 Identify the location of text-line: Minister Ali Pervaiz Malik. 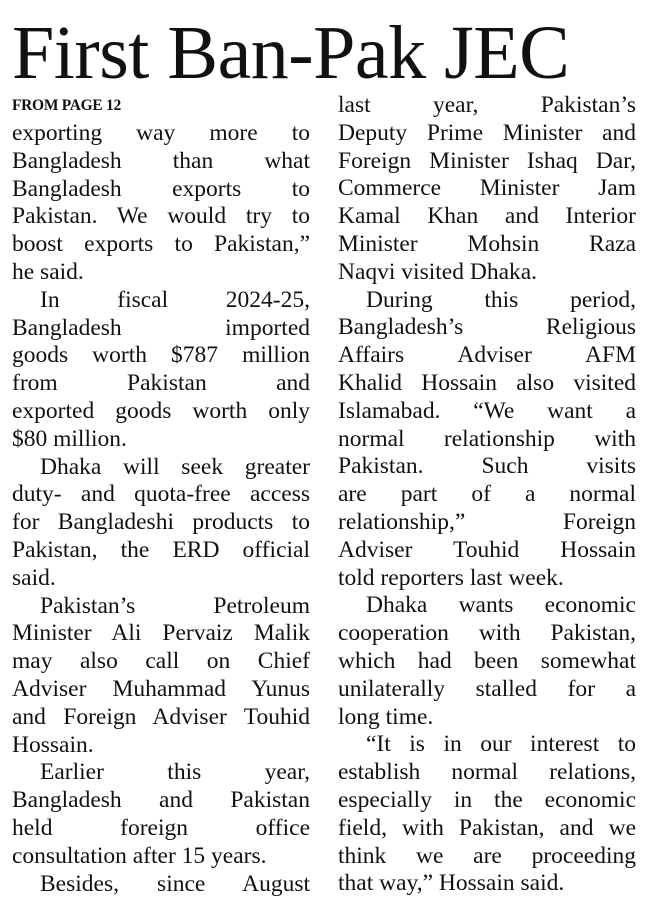
(161, 633).